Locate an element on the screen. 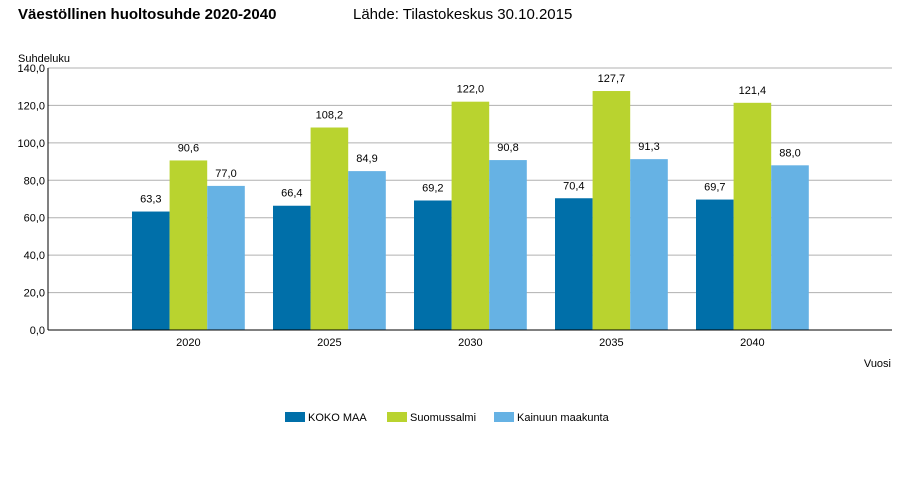 The image size is (900, 500). data-label: 90,6 is located at coordinates (188, 148).